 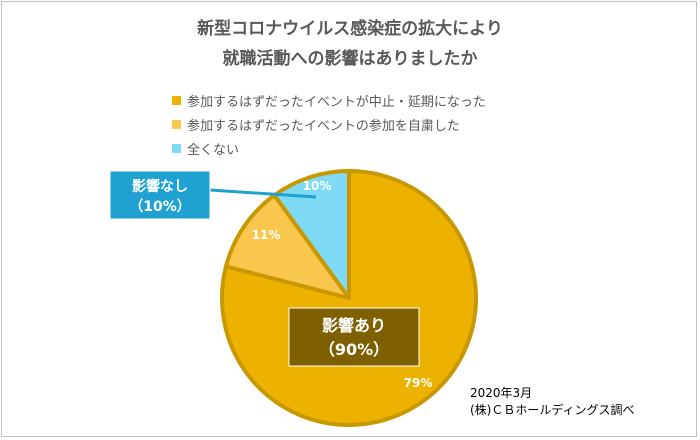 I want to click on legend-item-cancelled: 参加するはずだったイベントが中止・延期になった, so click(x=329, y=100).